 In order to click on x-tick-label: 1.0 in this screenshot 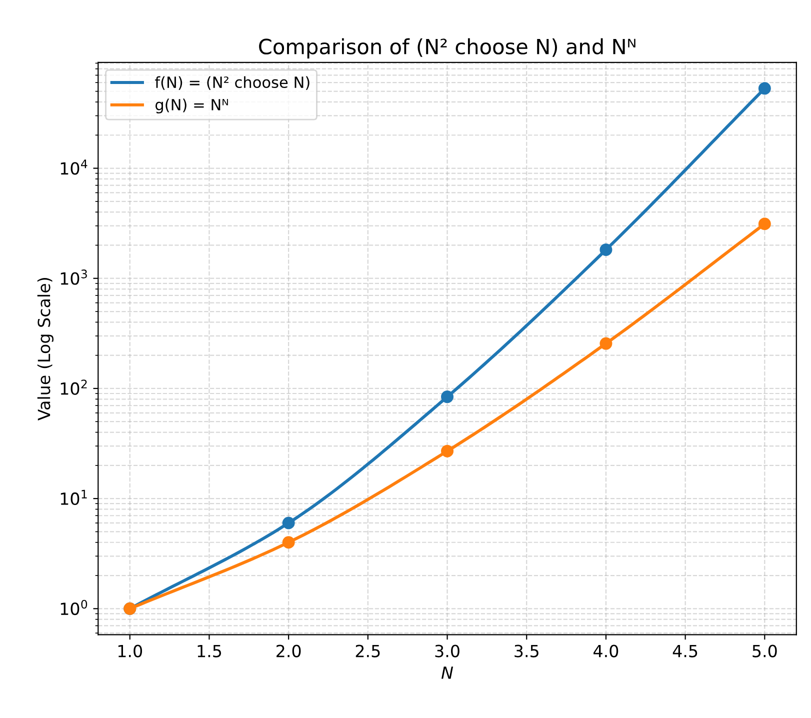, I will do `click(130, 651)`.